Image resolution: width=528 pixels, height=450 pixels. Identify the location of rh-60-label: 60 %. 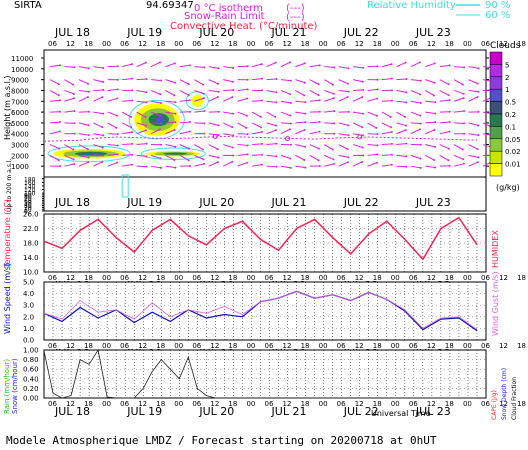
(497, 15).